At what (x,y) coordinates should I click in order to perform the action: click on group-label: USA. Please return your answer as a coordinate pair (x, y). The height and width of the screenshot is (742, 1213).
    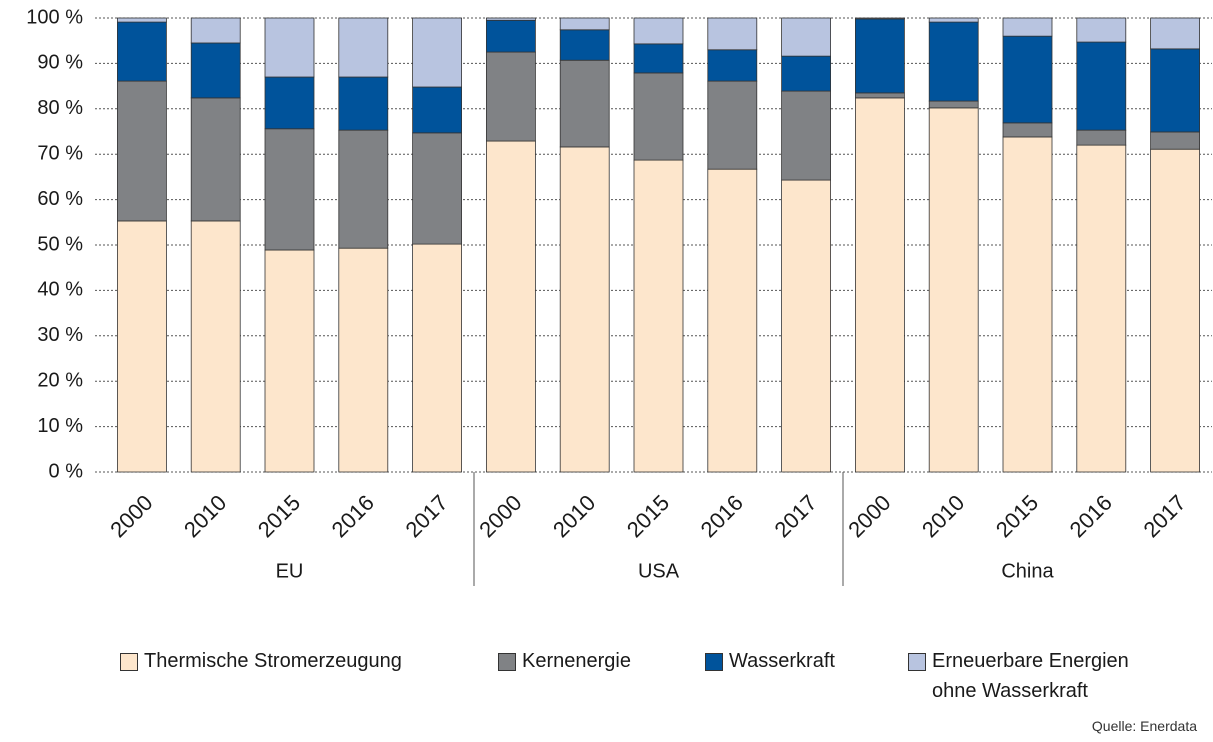
    Looking at the image, I should click on (659, 571).